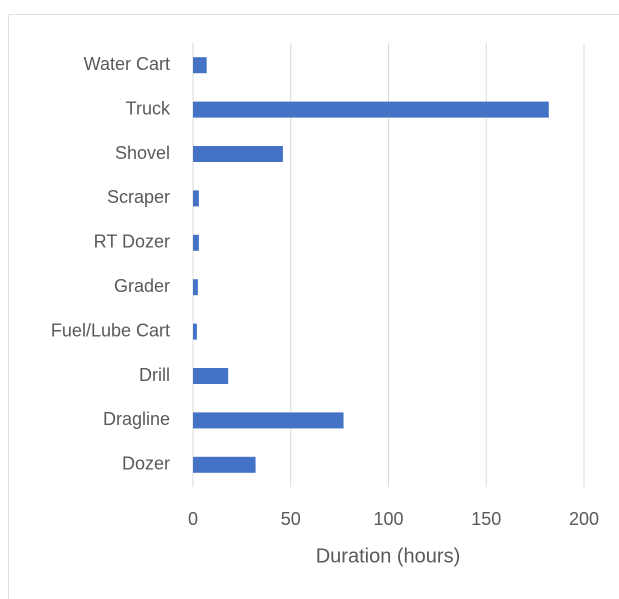 The width and height of the screenshot is (619, 599). What do you see at coordinates (142, 153) in the screenshot?
I see `y-tick-label: Shovel` at bounding box center [142, 153].